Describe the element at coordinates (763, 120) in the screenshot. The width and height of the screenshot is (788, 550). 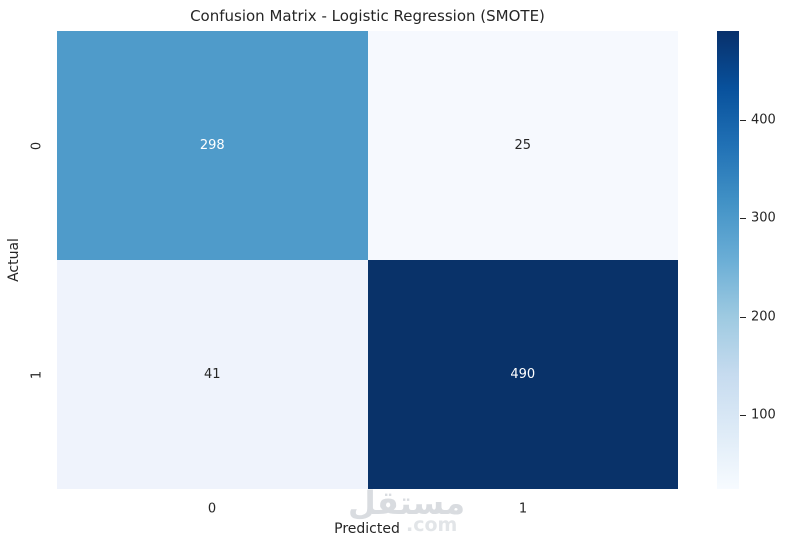
I see `colorbar-tick-label-400: 400` at that location.